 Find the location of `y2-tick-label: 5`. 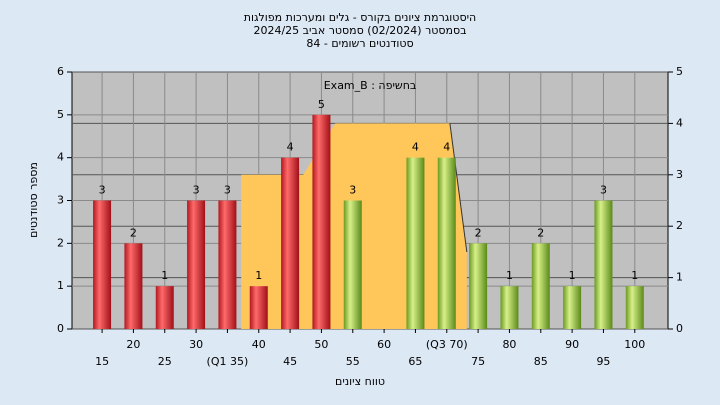

y2-tick-label: 5 is located at coordinates (679, 71).